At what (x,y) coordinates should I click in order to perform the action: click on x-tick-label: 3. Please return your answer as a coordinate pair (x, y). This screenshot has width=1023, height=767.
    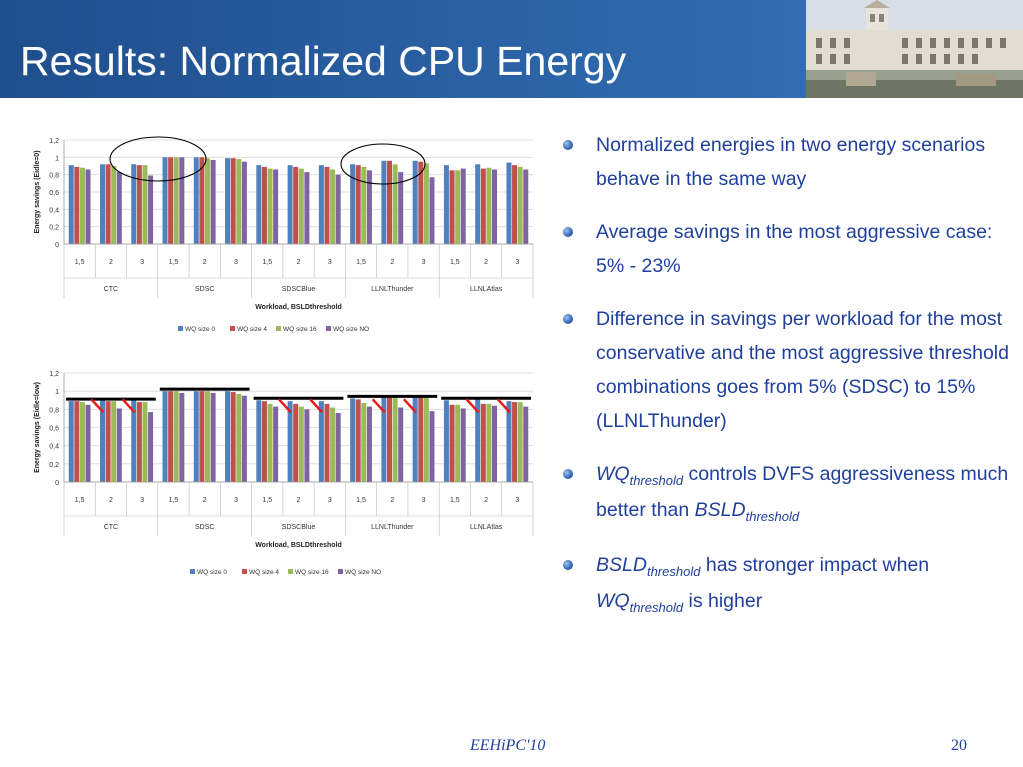
    Looking at the image, I should click on (236, 500).